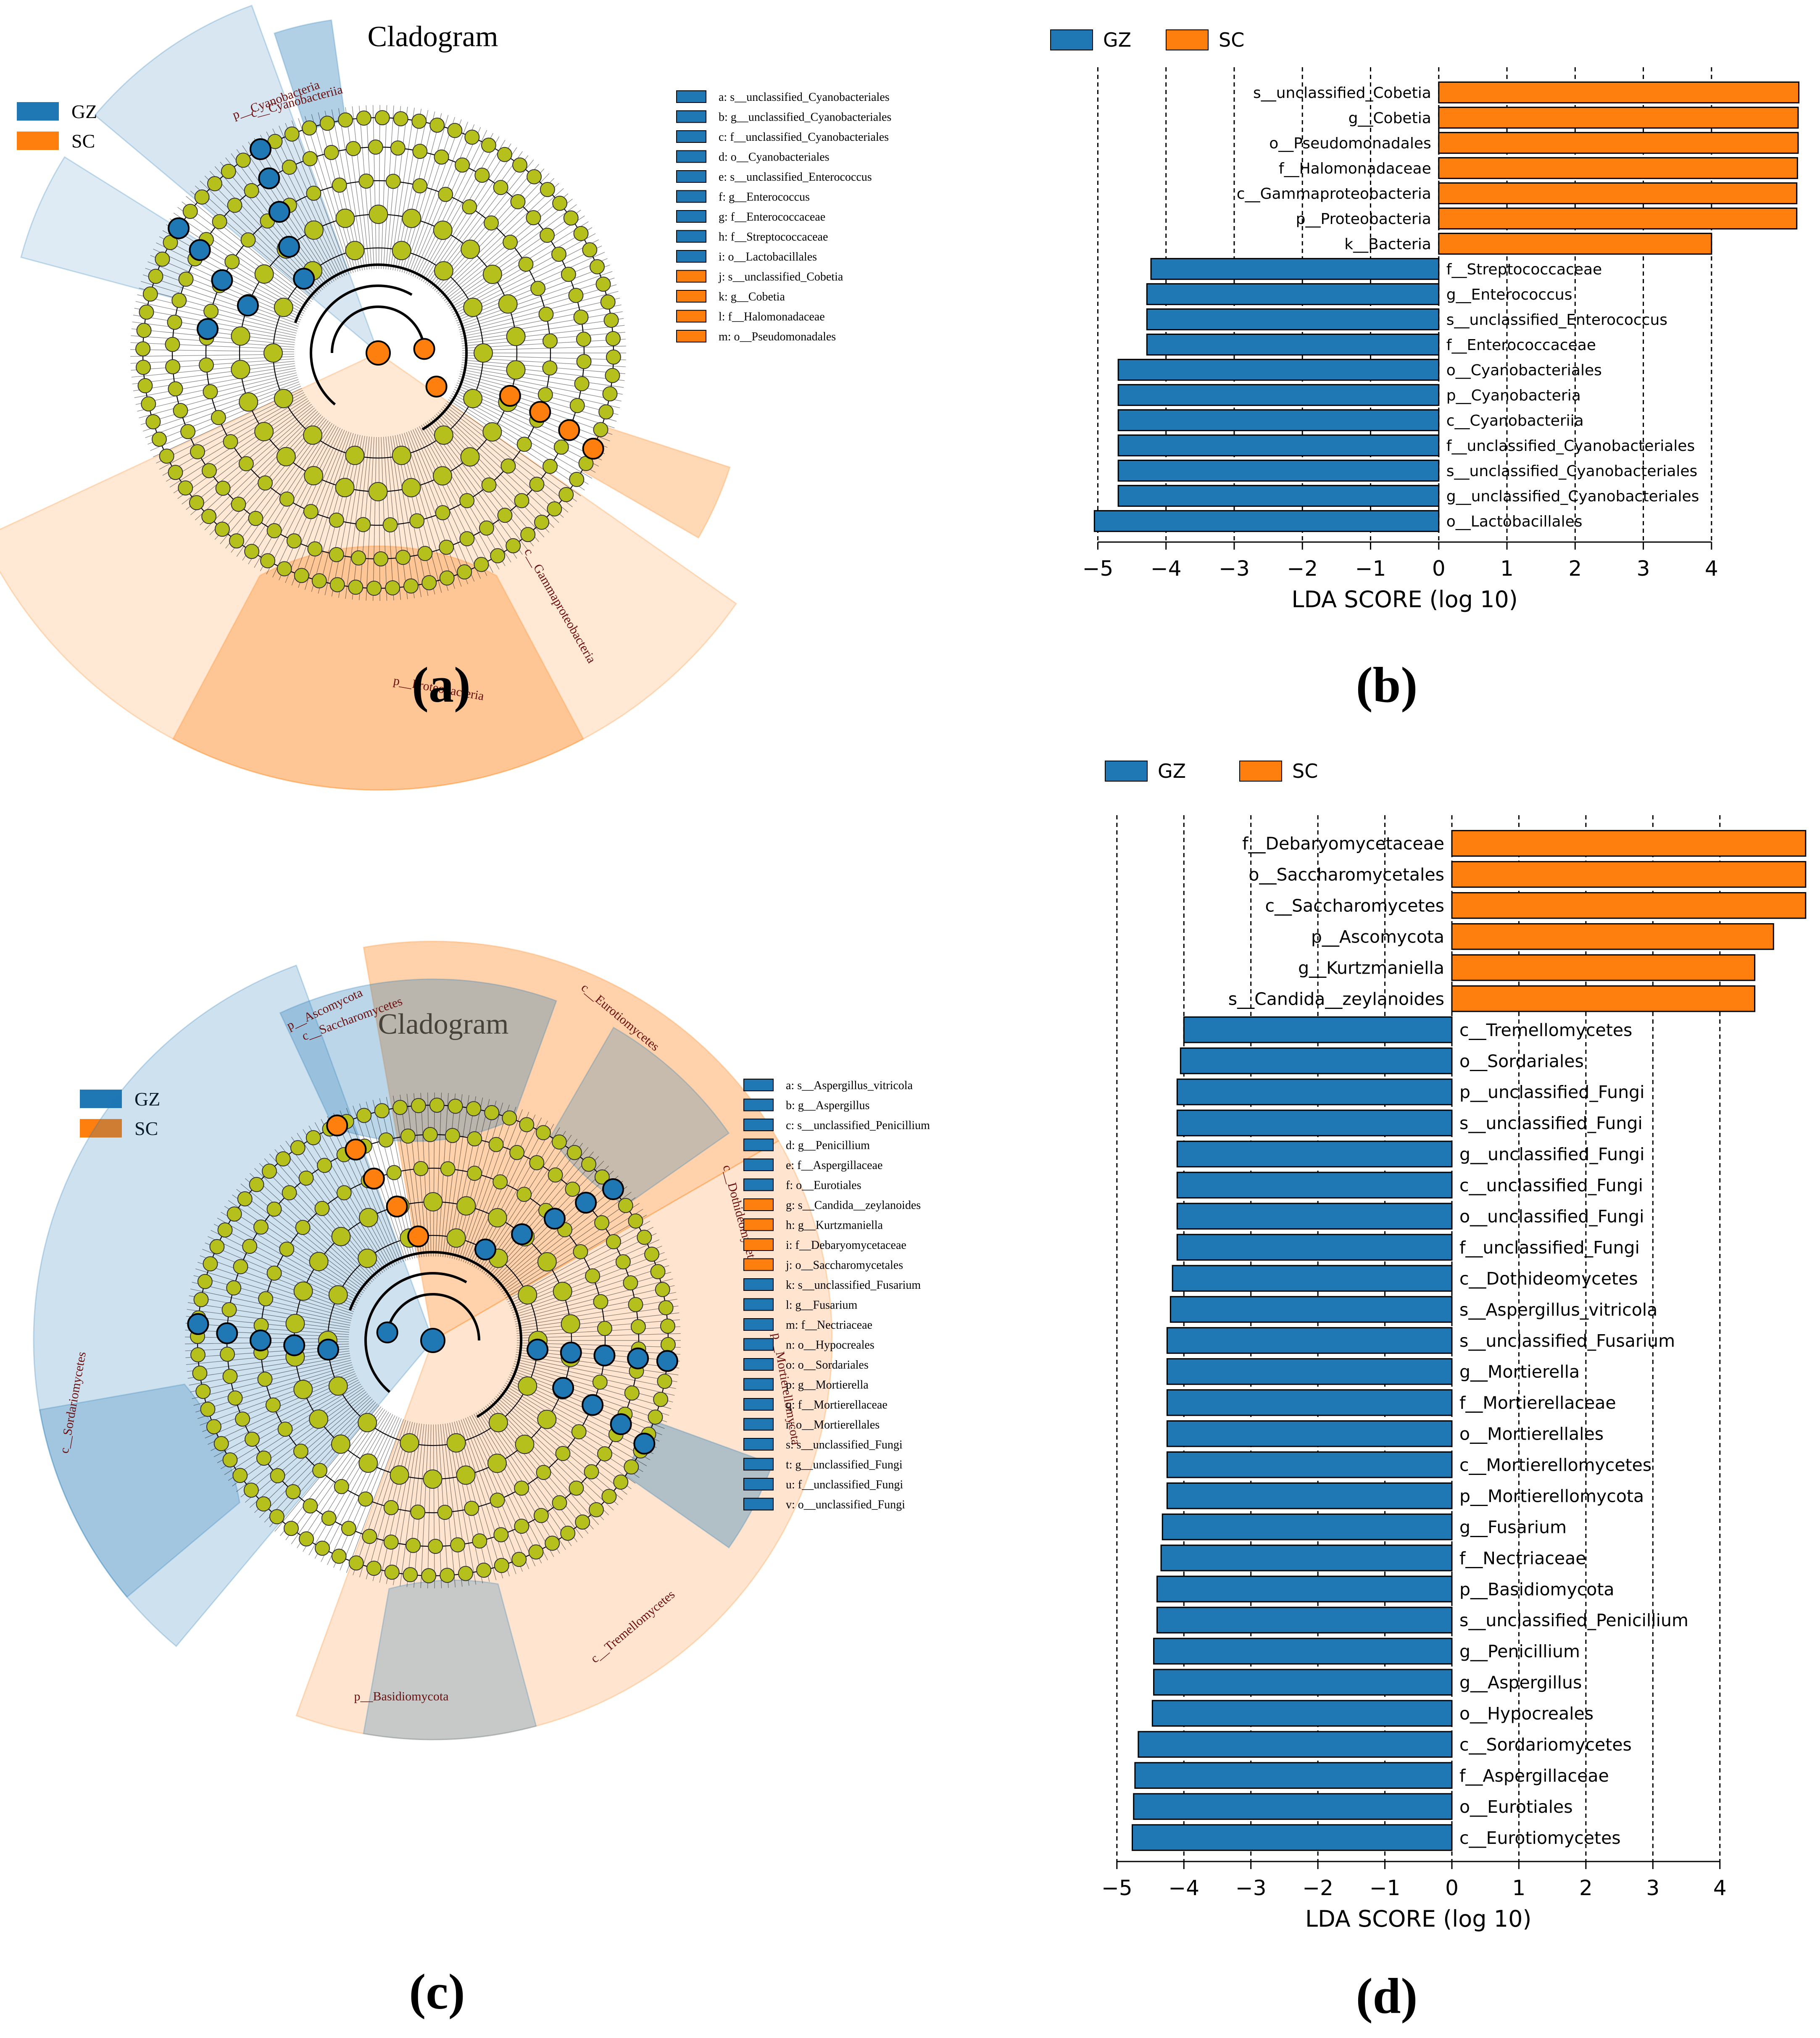 This screenshot has height=2038, width=1820. What do you see at coordinates (1550, 1248) in the screenshot?
I see `bar-label: f__unclassified_Fungi` at bounding box center [1550, 1248].